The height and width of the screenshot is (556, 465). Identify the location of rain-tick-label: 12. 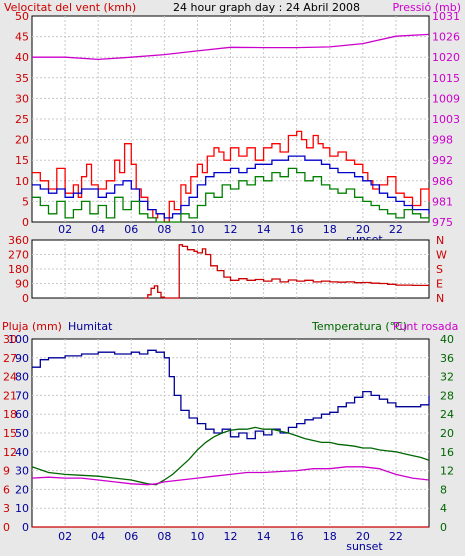
(10, 452).